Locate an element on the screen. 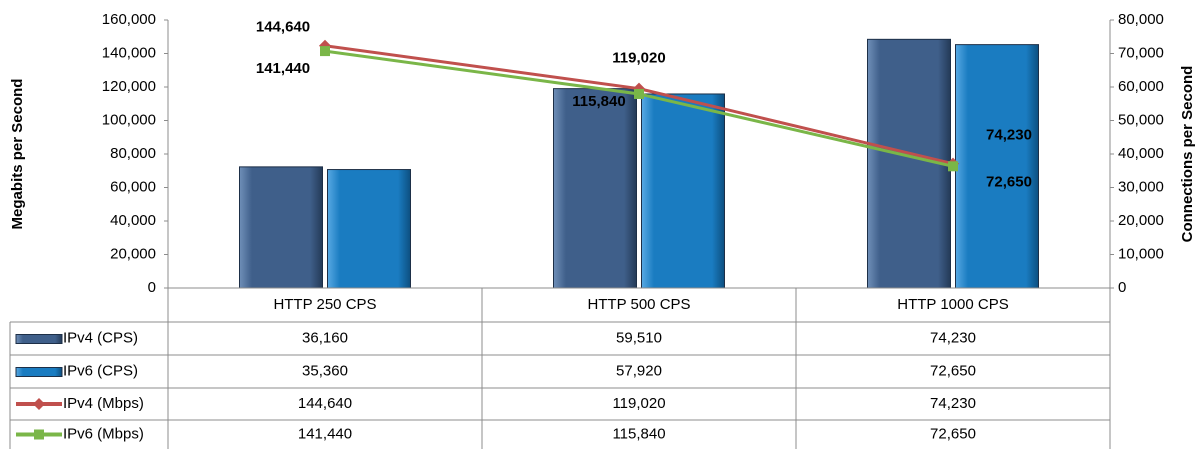 Image resolution: width=1202 pixels, height=449 pixels. table-cell: 36,160 is located at coordinates (325, 337).